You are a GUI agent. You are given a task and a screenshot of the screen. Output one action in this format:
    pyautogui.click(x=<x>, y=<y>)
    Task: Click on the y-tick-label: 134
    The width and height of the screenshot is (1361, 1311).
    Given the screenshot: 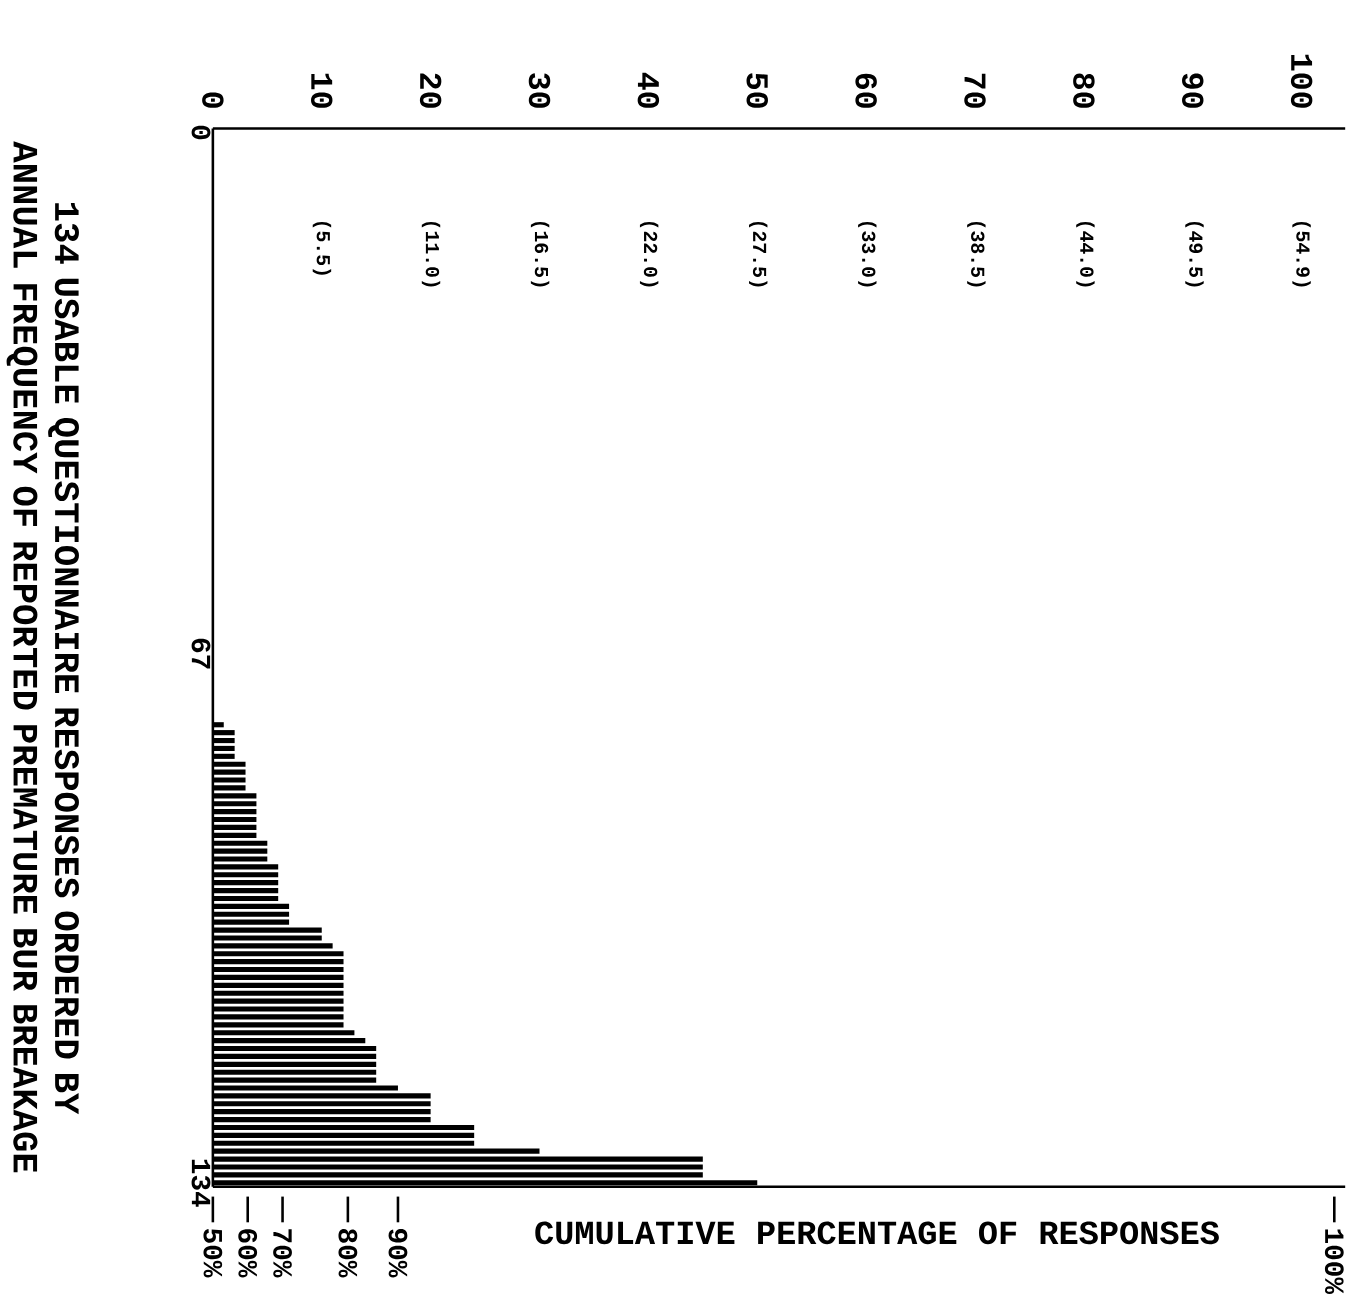 What is the action you would take?
    pyautogui.click(x=201, y=1183)
    